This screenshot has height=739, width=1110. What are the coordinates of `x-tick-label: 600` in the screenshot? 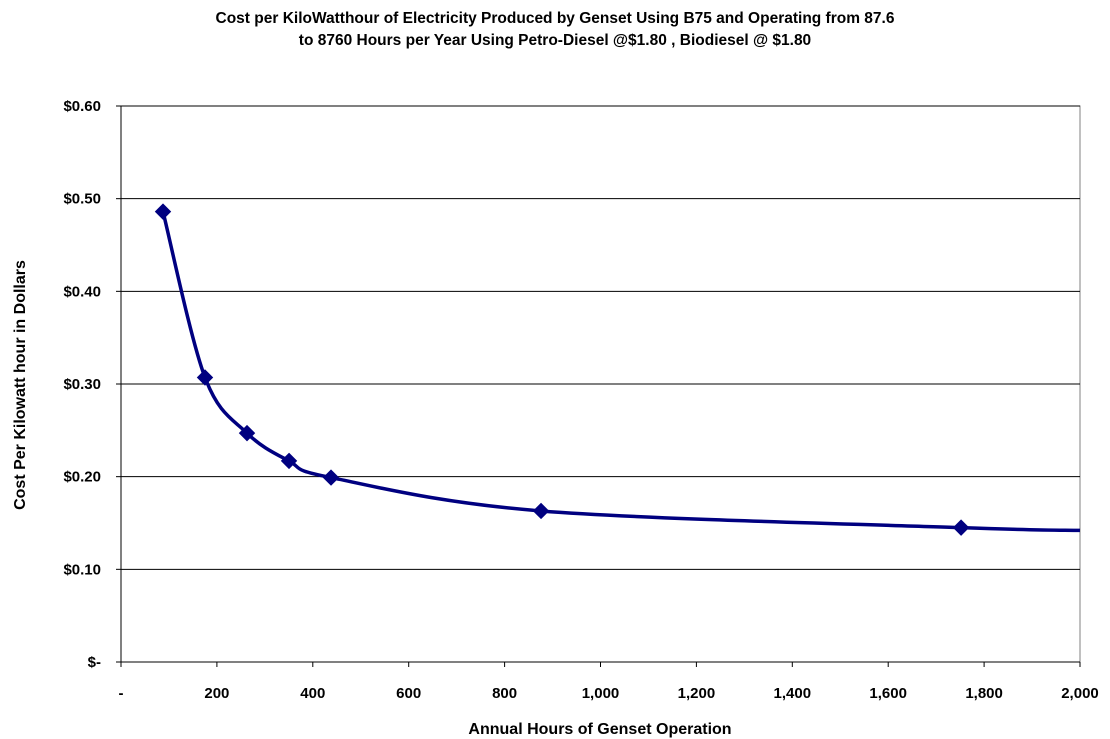 It's located at (408, 693).